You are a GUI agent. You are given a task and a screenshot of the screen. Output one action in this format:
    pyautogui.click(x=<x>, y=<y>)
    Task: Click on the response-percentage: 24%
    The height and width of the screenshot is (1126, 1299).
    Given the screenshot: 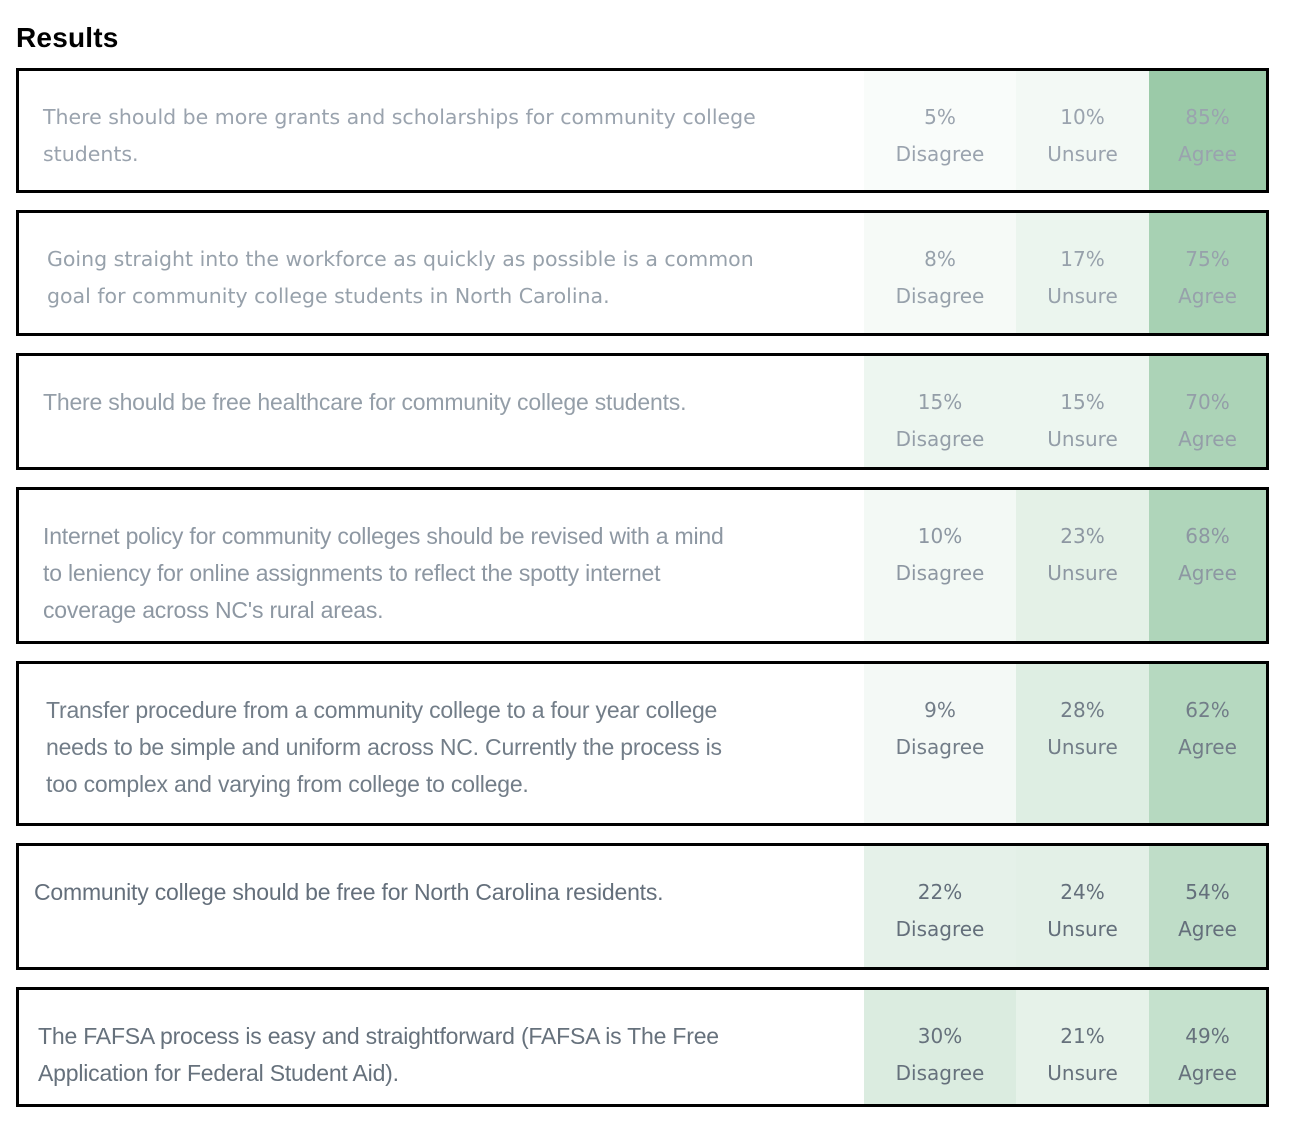 What is the action you would take?
    pyautogui.click(x=1082, y=892)
    